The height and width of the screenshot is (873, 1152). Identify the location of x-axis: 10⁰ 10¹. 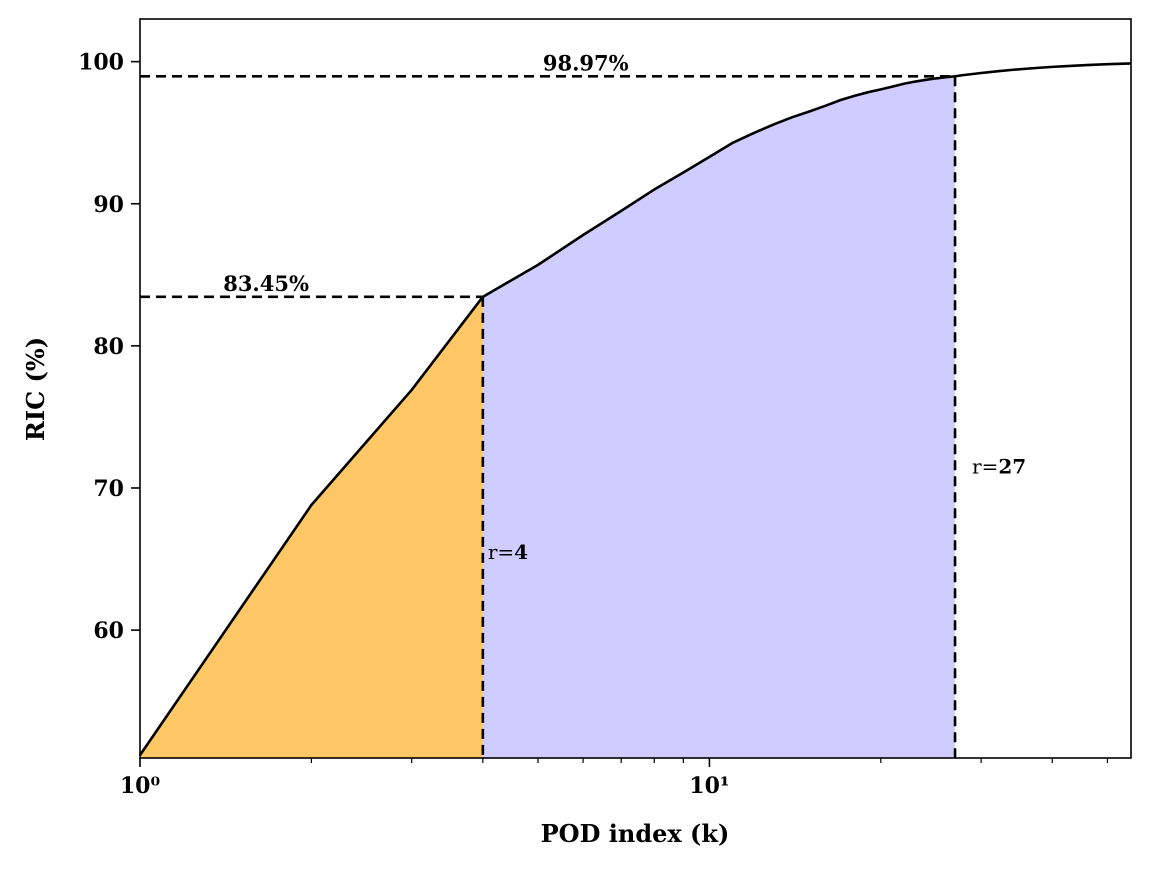
(614, 778).